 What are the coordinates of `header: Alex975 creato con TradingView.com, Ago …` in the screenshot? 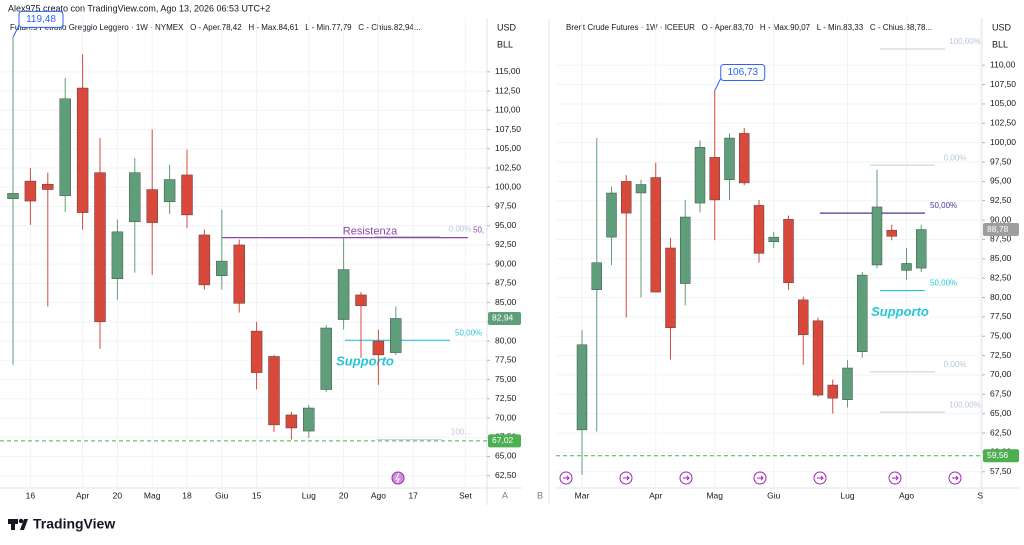 It's located at (139, 8).